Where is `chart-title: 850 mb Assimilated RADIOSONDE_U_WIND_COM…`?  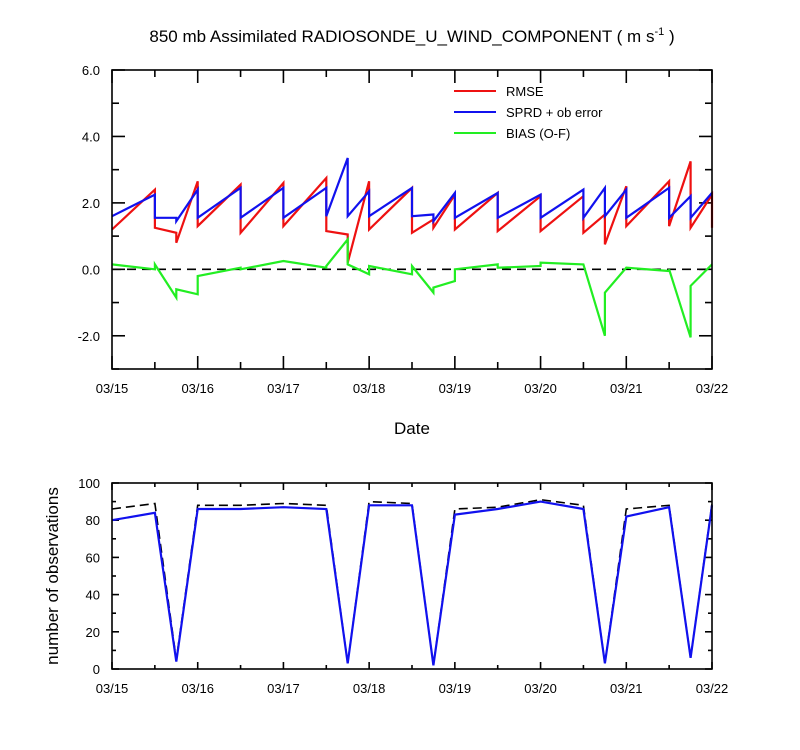
chart-title: 850 mb Assimilated RADIOSONDE_U_WIND_COM… is located at coordinates (411, 36).